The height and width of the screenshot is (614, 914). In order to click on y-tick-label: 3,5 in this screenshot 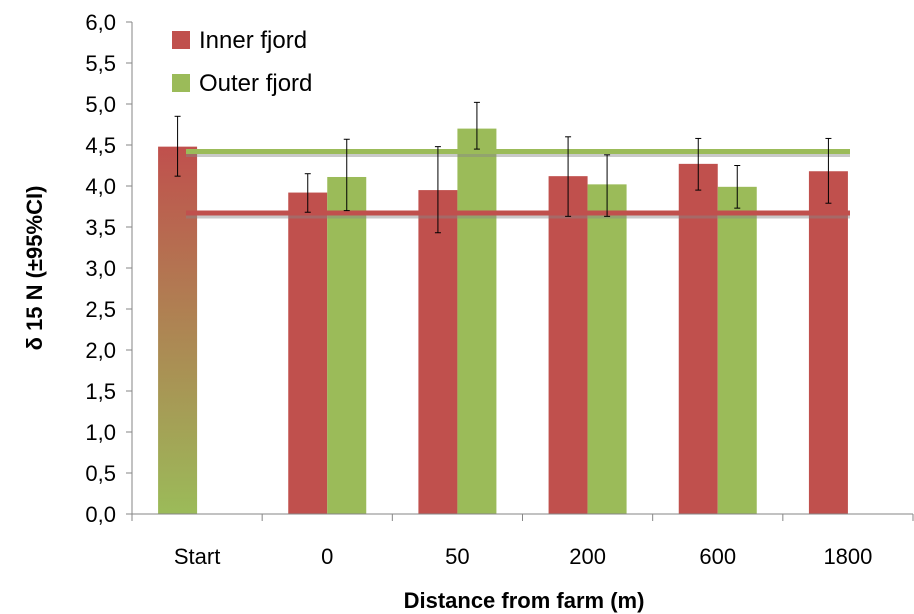, I will do `click(100, 227)`.